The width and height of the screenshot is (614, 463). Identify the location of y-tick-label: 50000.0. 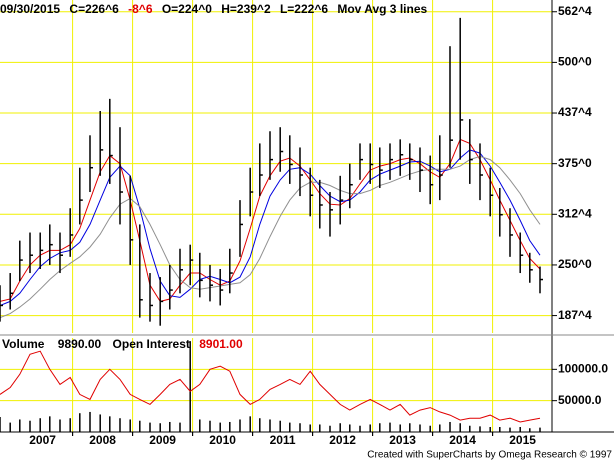
(580, 400).